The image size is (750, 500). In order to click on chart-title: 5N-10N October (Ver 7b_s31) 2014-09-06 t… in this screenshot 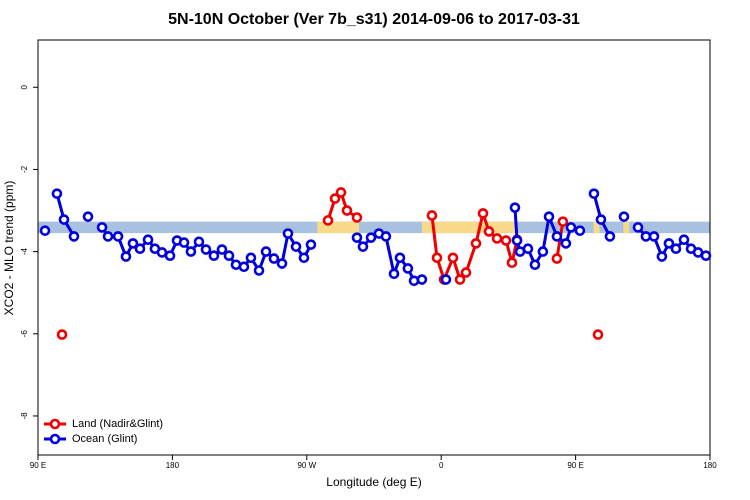, I will do `click(374, 19)`.